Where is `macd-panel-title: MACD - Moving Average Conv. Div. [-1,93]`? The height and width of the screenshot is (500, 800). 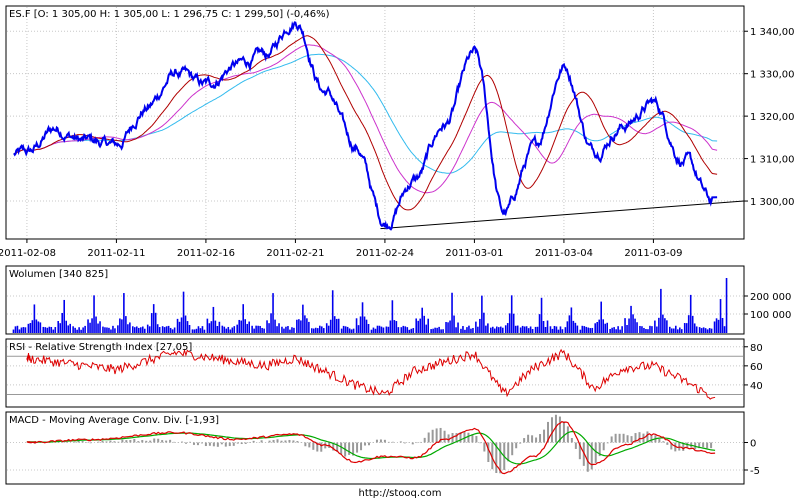
macd-panel-title: MACD - Moving Average Conv. Div. [-1,93] is located at coordinates (114, 420).